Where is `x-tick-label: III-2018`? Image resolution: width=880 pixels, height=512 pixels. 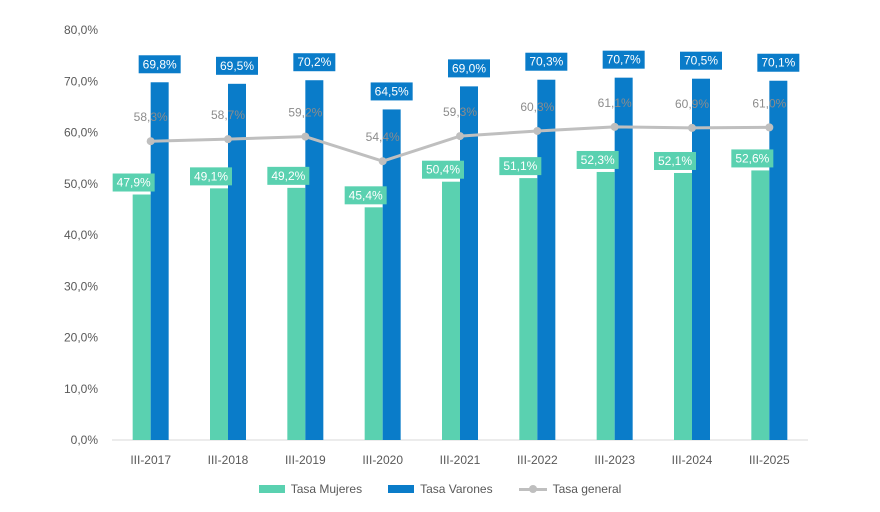
x-tick-label: III-2018 is located at coordinates (228, 460).